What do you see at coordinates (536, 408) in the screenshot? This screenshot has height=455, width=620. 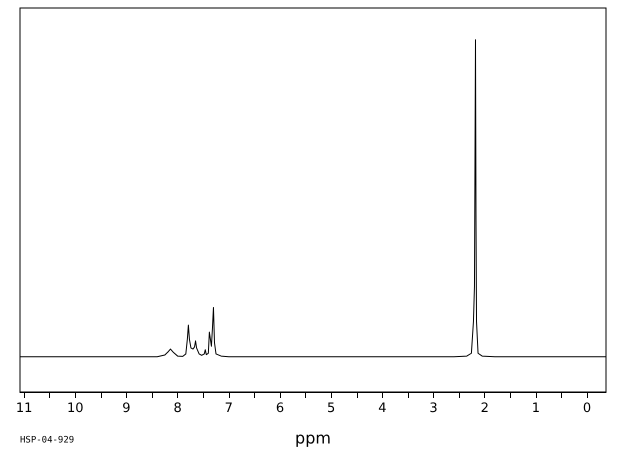 I see `x-tick-label: 1` at bounding box center [536, 408].